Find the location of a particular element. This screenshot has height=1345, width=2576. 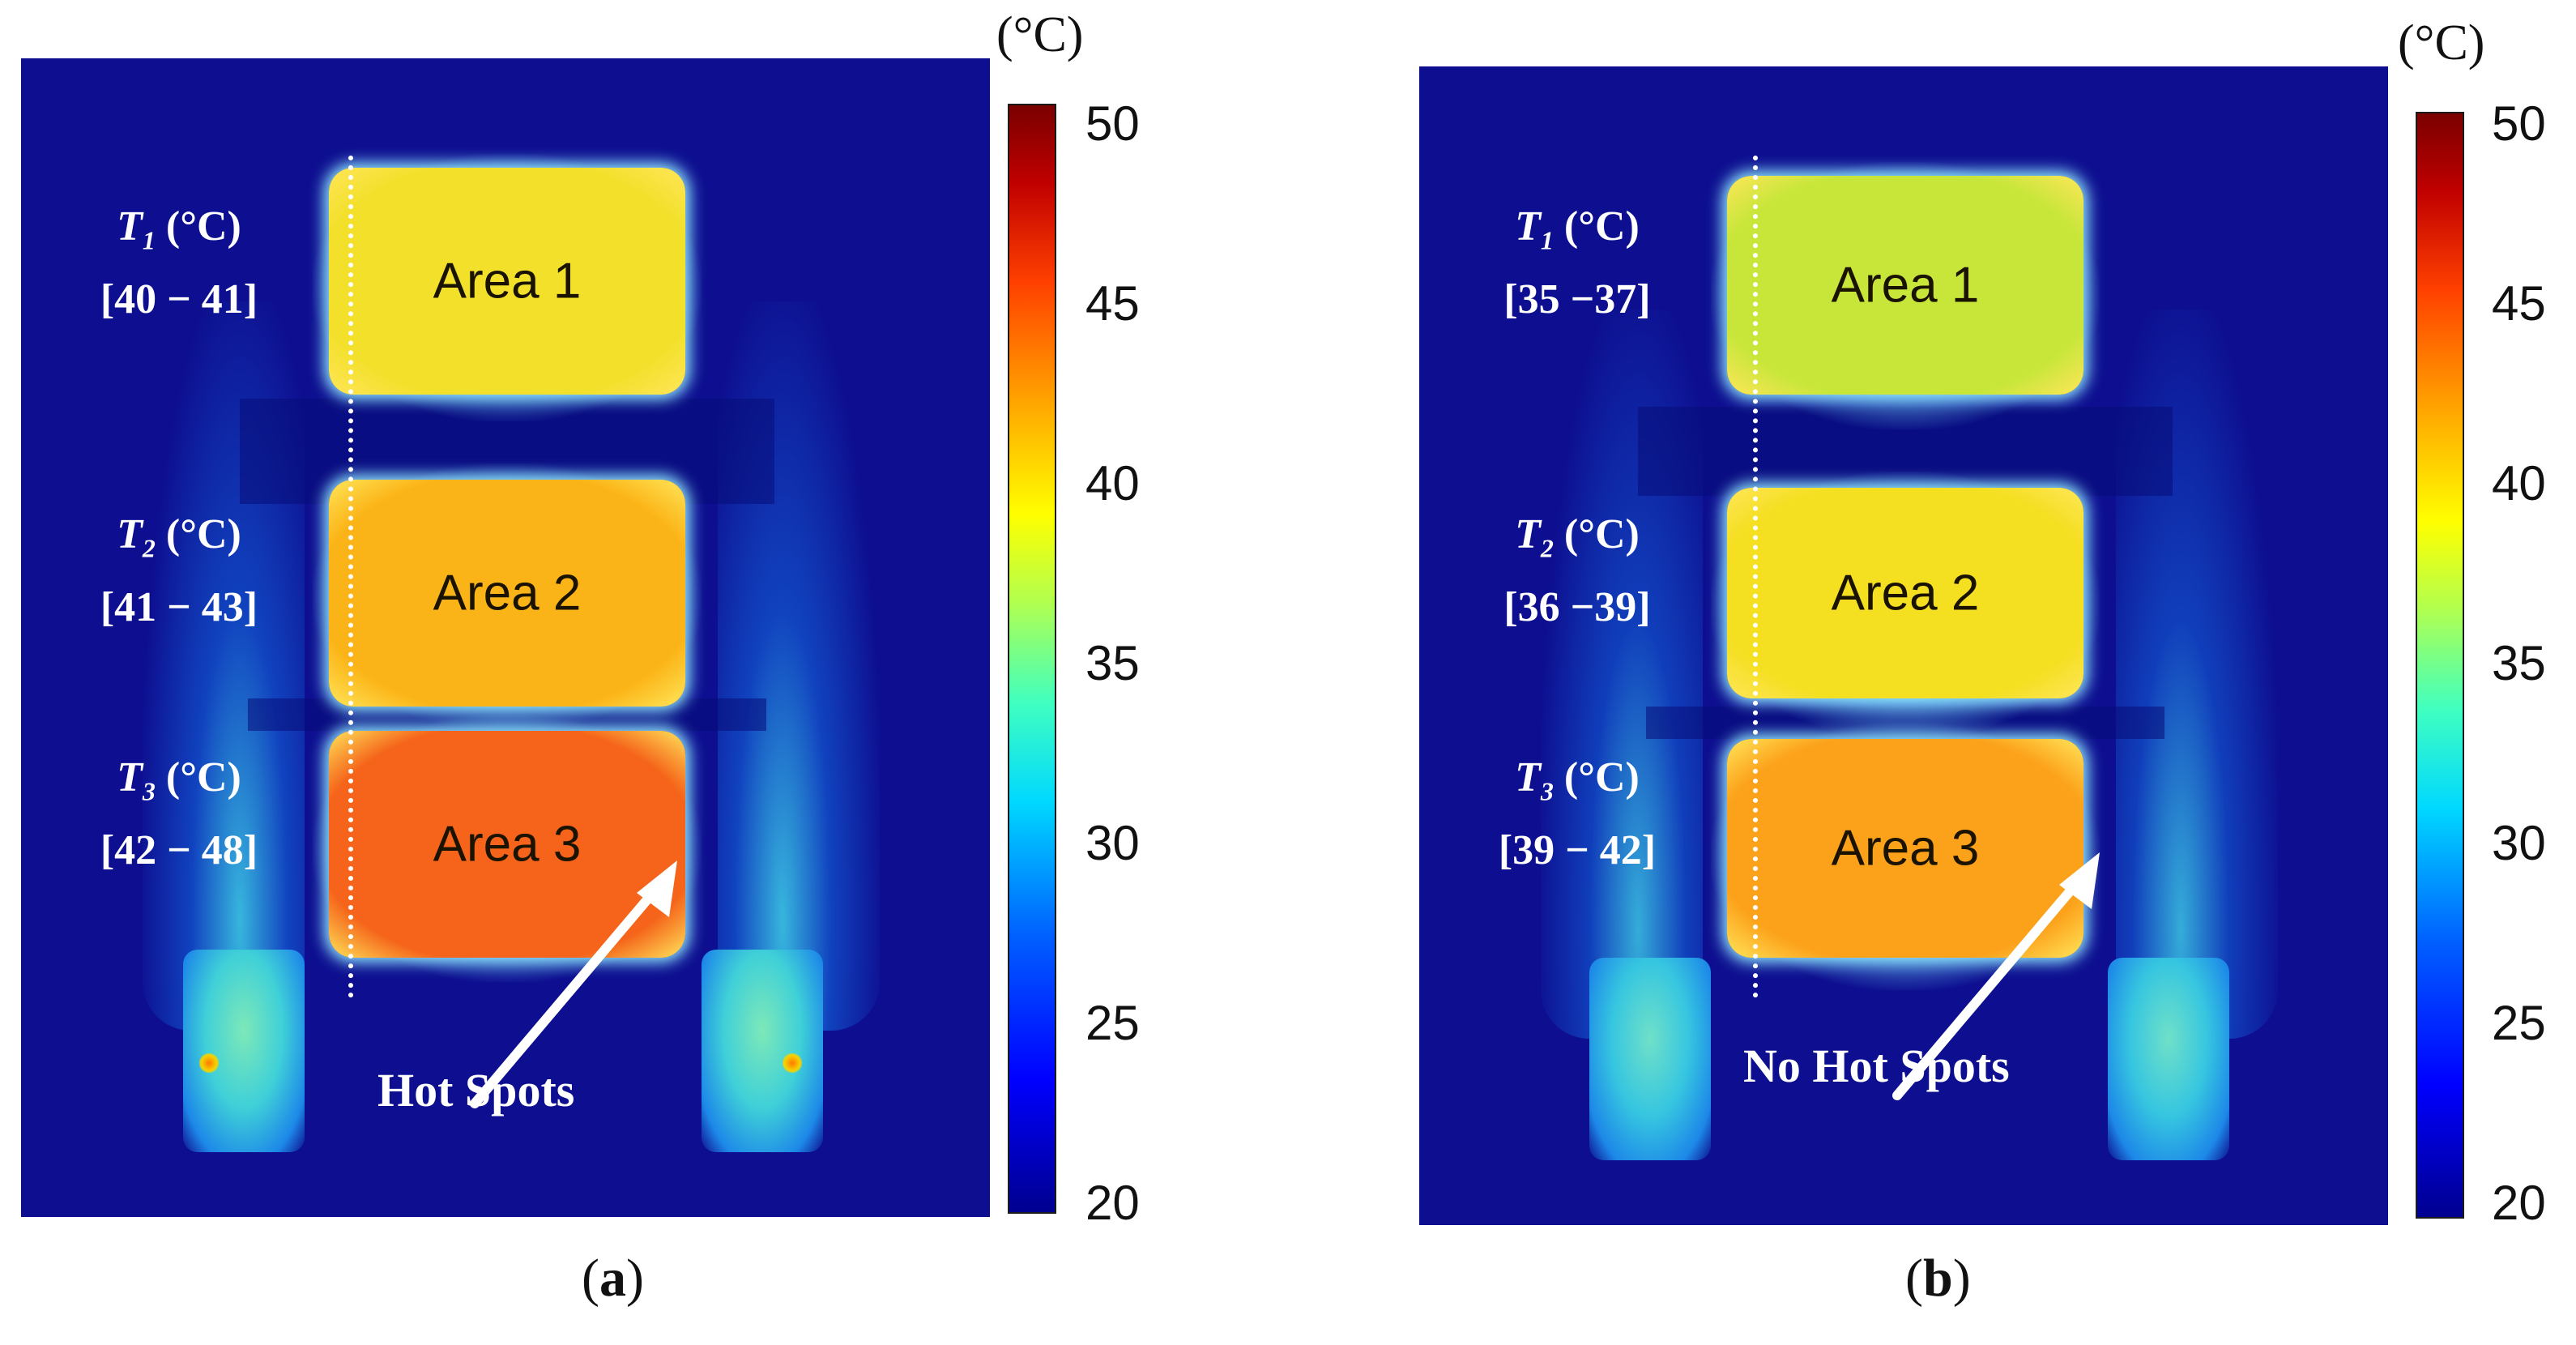

colorbar-tick-30-a: 30 is located at coordinates (1112, 843).